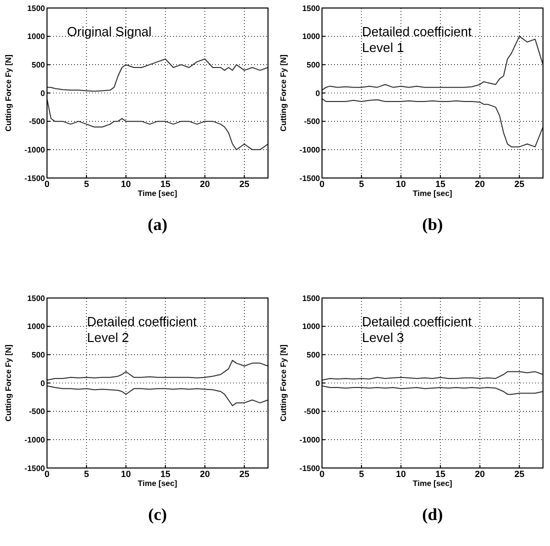 This screenshot has height=546, width=550. What do you see at coordinates (158, 224) in the screenshot?
I see `text: (a)` at bounding box center [158, 224].